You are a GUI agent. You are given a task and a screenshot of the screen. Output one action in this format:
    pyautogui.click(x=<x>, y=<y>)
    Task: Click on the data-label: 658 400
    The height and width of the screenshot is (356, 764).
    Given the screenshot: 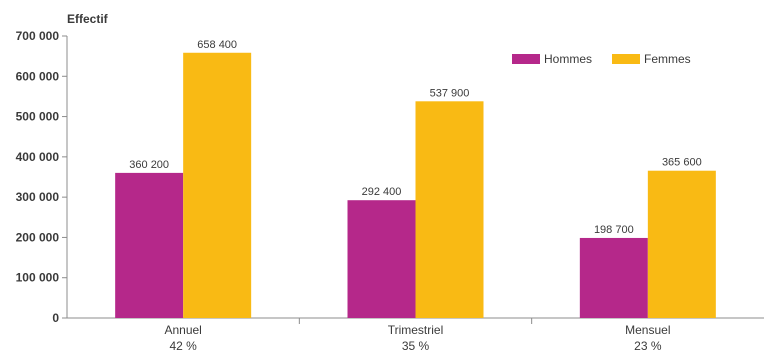 What is the action you would take?
    pyautogui.click(x=217, y=45)
    